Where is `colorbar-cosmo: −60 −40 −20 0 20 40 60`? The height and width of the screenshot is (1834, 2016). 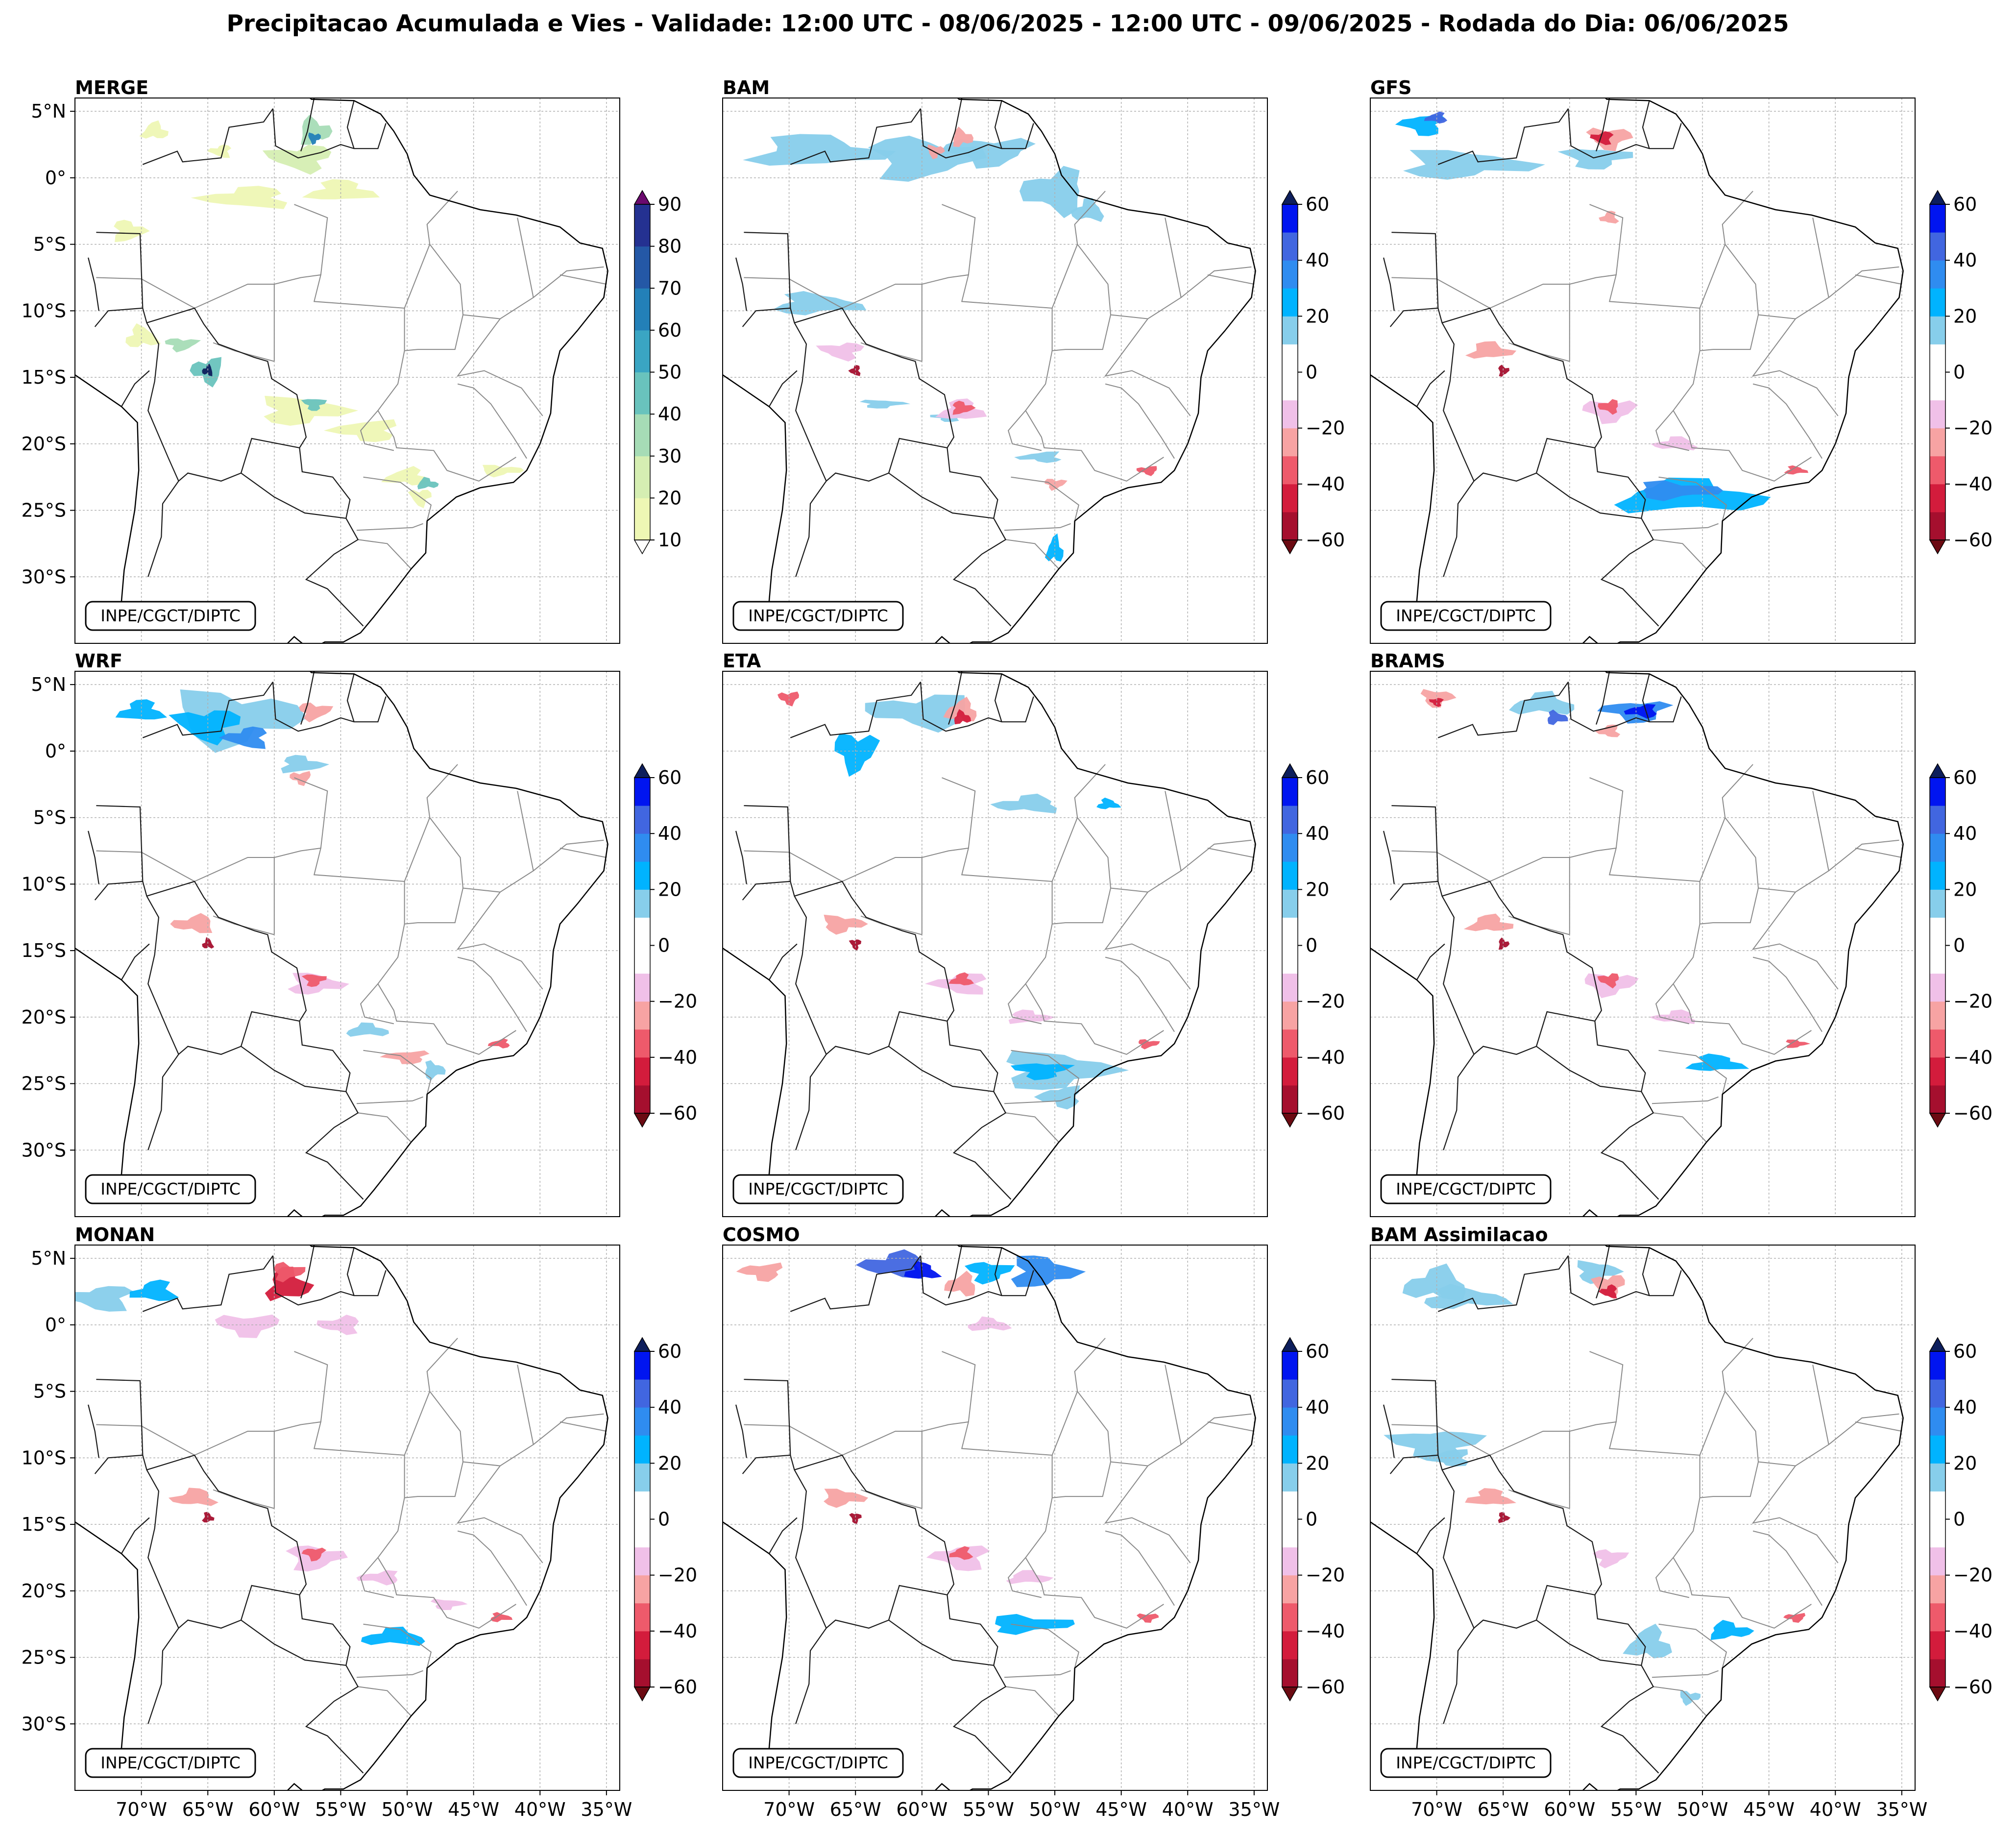
colorbar-cosmo: −60 −40 −20 0 20 40 60 is located at coordinates (1313, 1520).